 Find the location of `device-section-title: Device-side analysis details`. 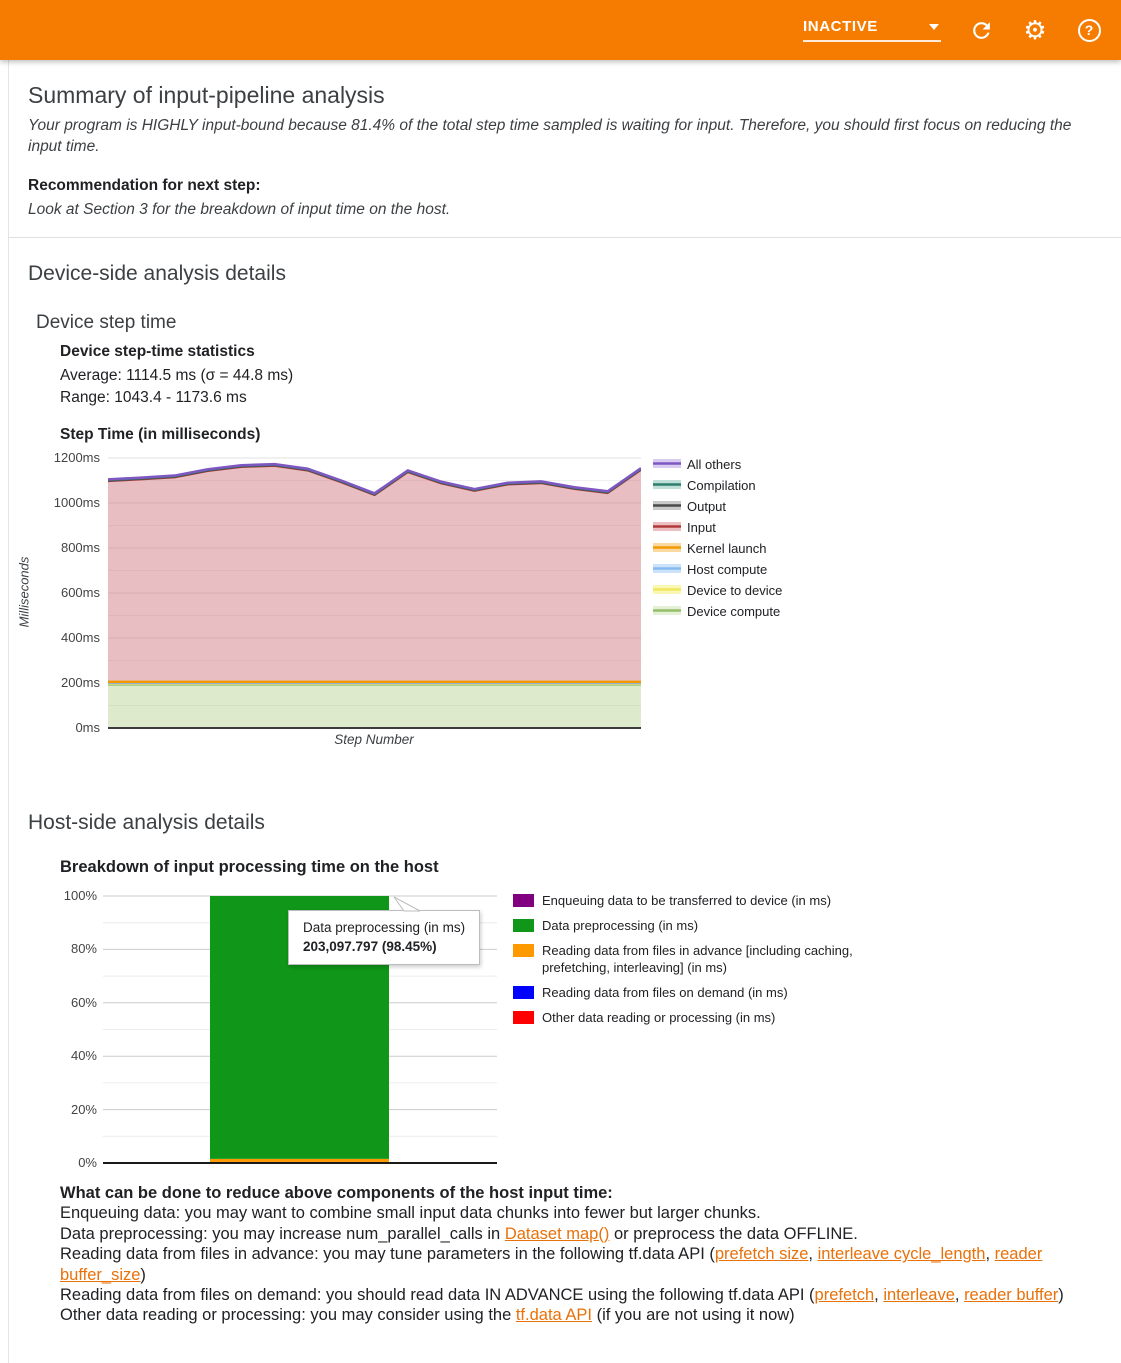

device-section-title: Device-side analysis details is located at coordinates (157, 273).